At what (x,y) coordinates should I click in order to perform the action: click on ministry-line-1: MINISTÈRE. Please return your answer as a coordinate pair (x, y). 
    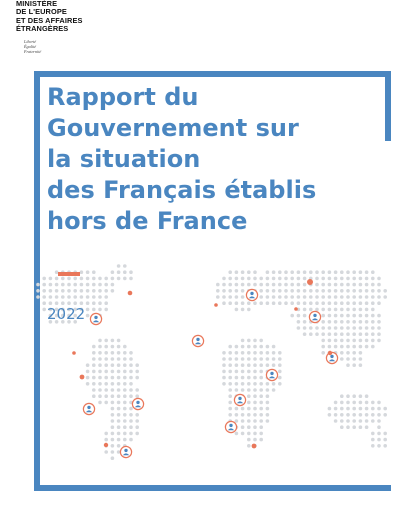
    Looking at the image, I should click on (37, 4).